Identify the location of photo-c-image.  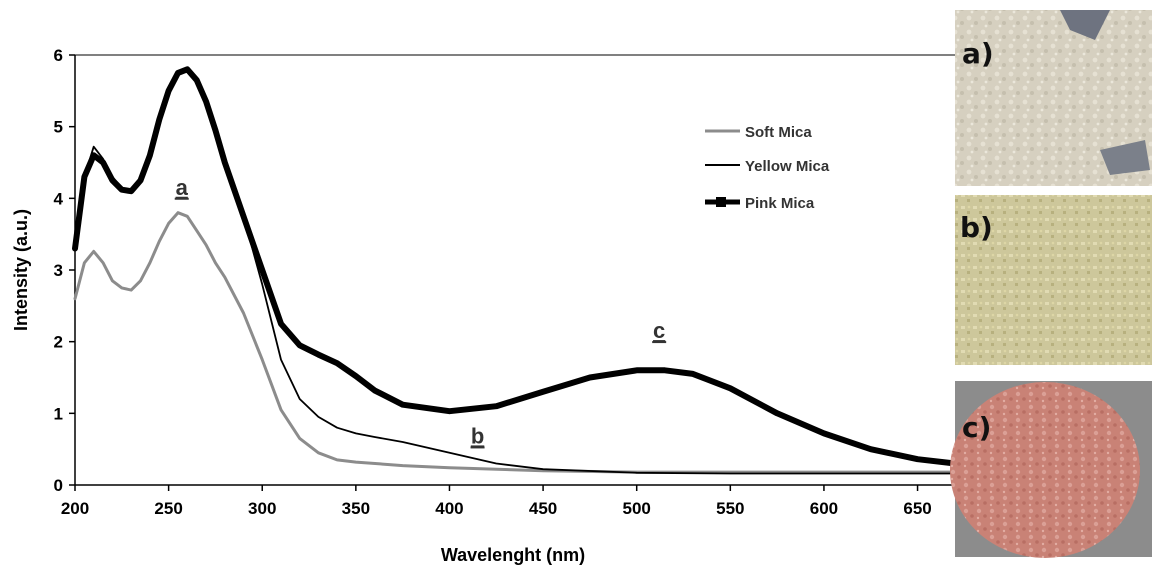
(1045, 470).